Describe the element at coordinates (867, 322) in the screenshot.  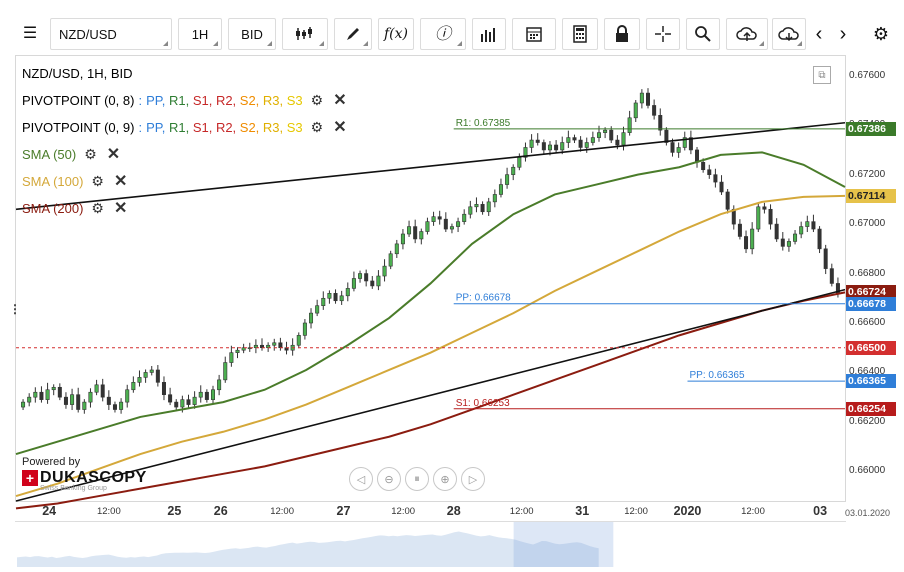
I see `y-tick-label: 0.66600` at that location.